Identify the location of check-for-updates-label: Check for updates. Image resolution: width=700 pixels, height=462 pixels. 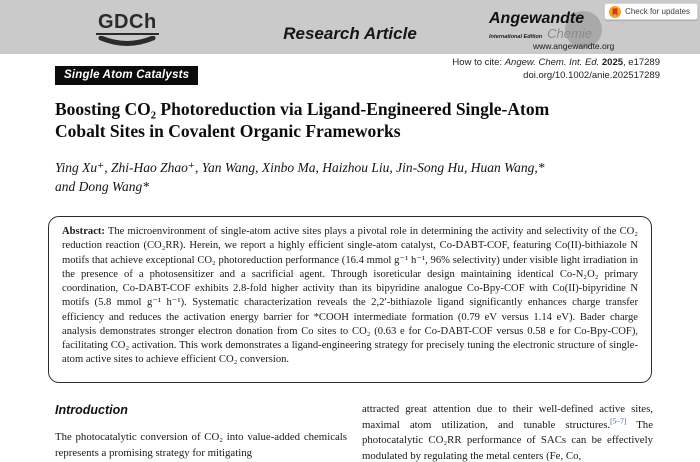
(657, 11).